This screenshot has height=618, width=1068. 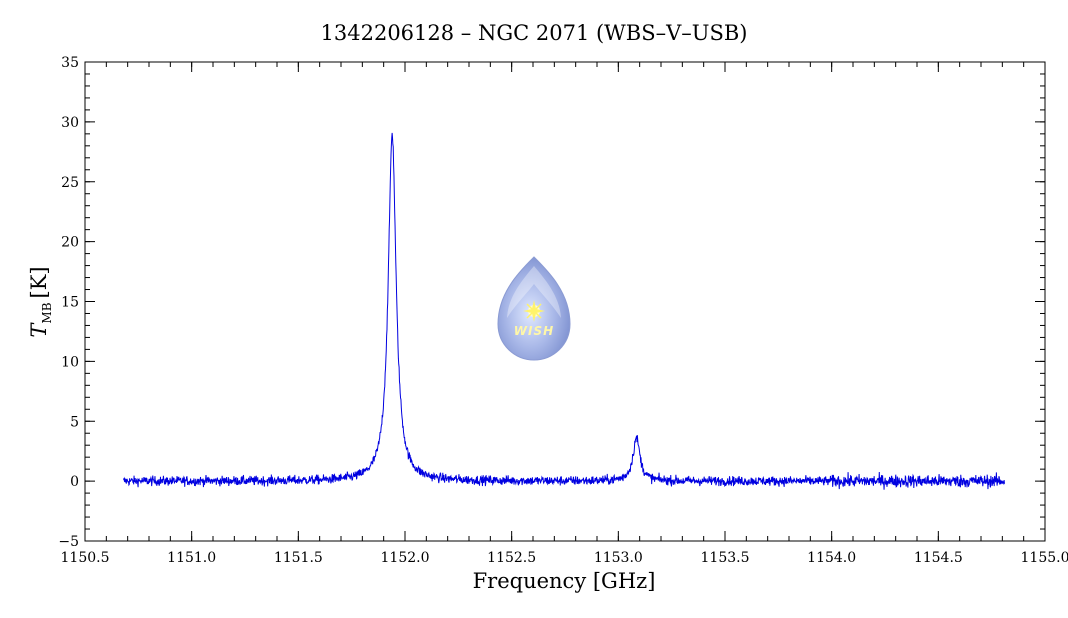 What do you see at coordinates (39, 330) in the screenshot?
I see `y-axis-label-symbol: T` at bounding box center [39, 330].